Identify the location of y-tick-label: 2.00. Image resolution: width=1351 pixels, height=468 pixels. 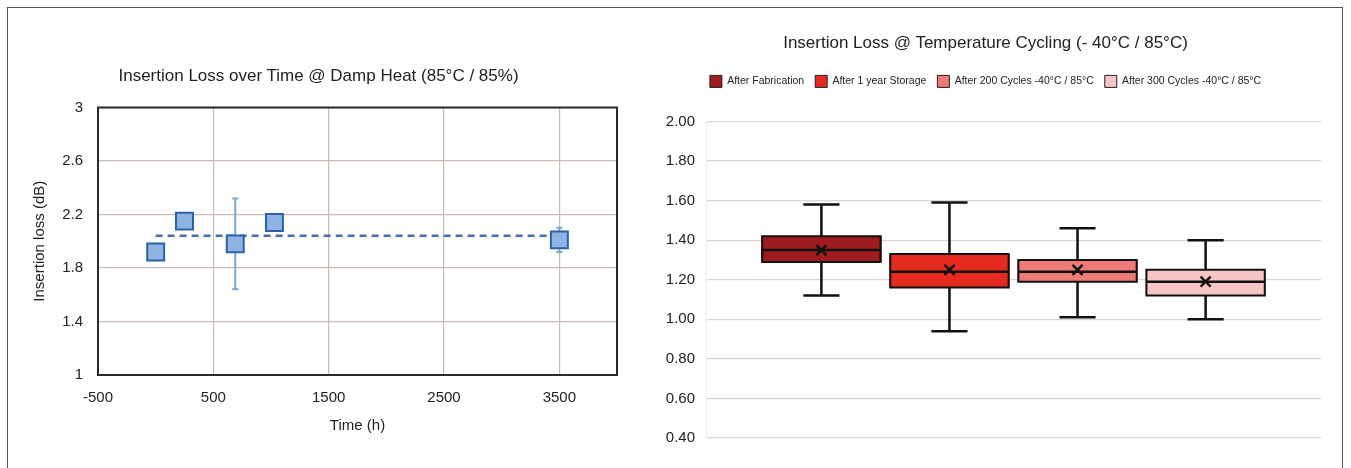
(680, 120).